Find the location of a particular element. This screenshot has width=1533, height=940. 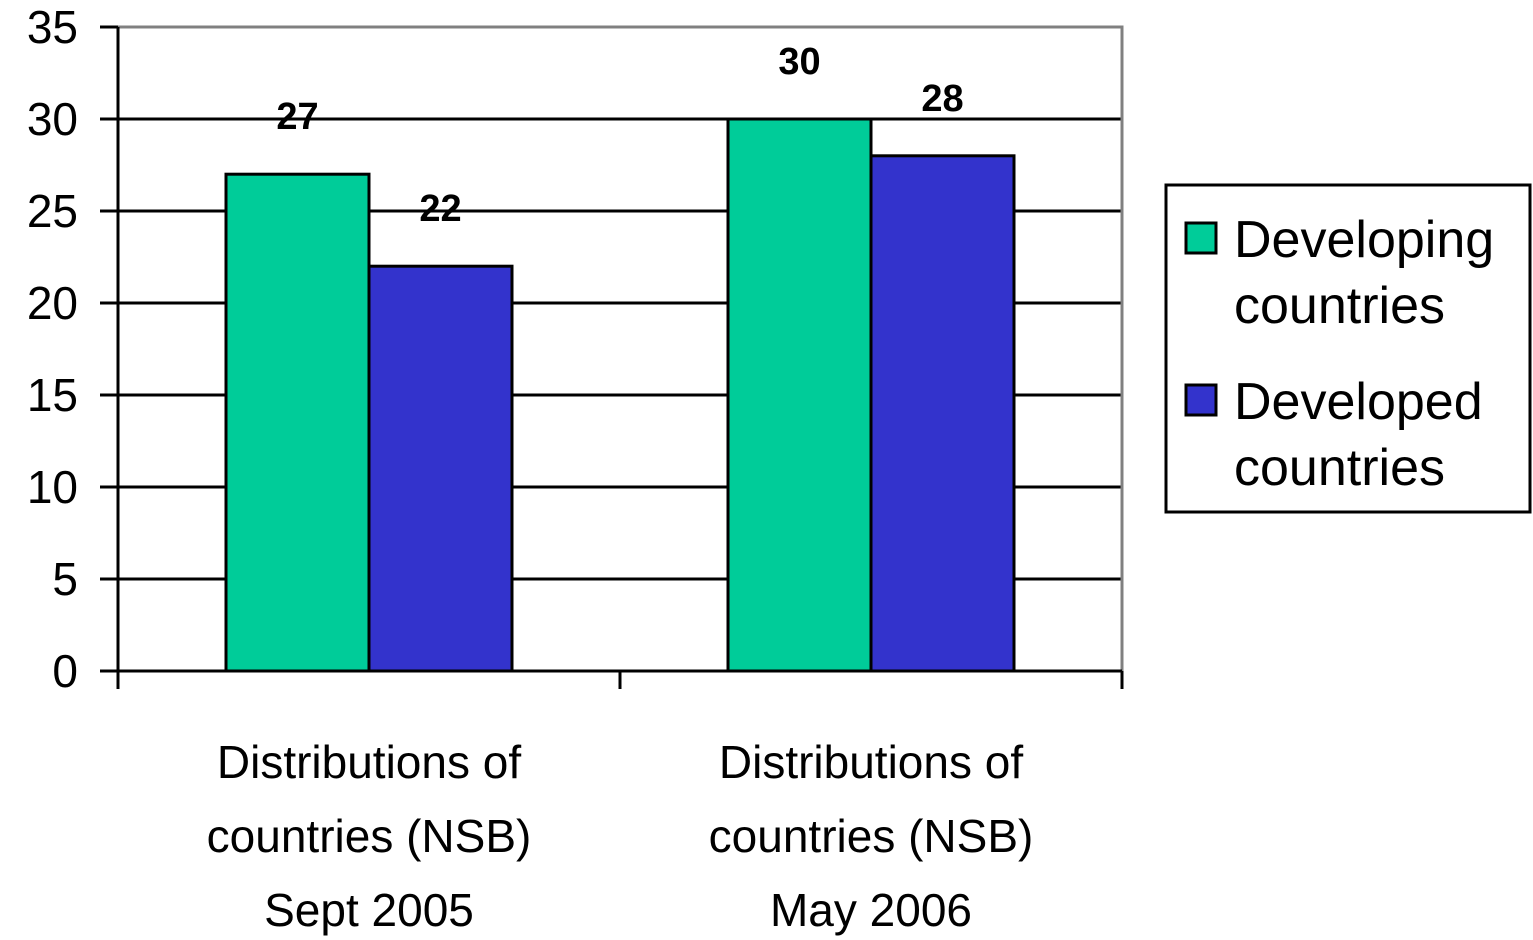

x-category-label: Distributions of countries (NSB) Sept 2005 is located at coordinates (369, 836).